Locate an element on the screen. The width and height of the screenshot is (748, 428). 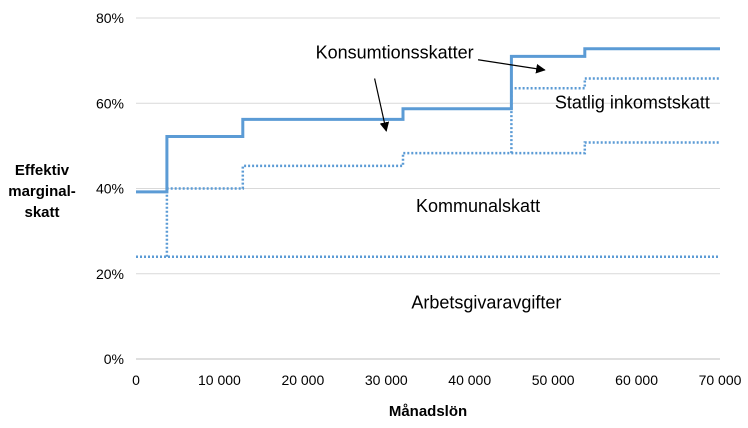
annotation-label: Statlig inkomstskatt is located at coordinates (632, 102).